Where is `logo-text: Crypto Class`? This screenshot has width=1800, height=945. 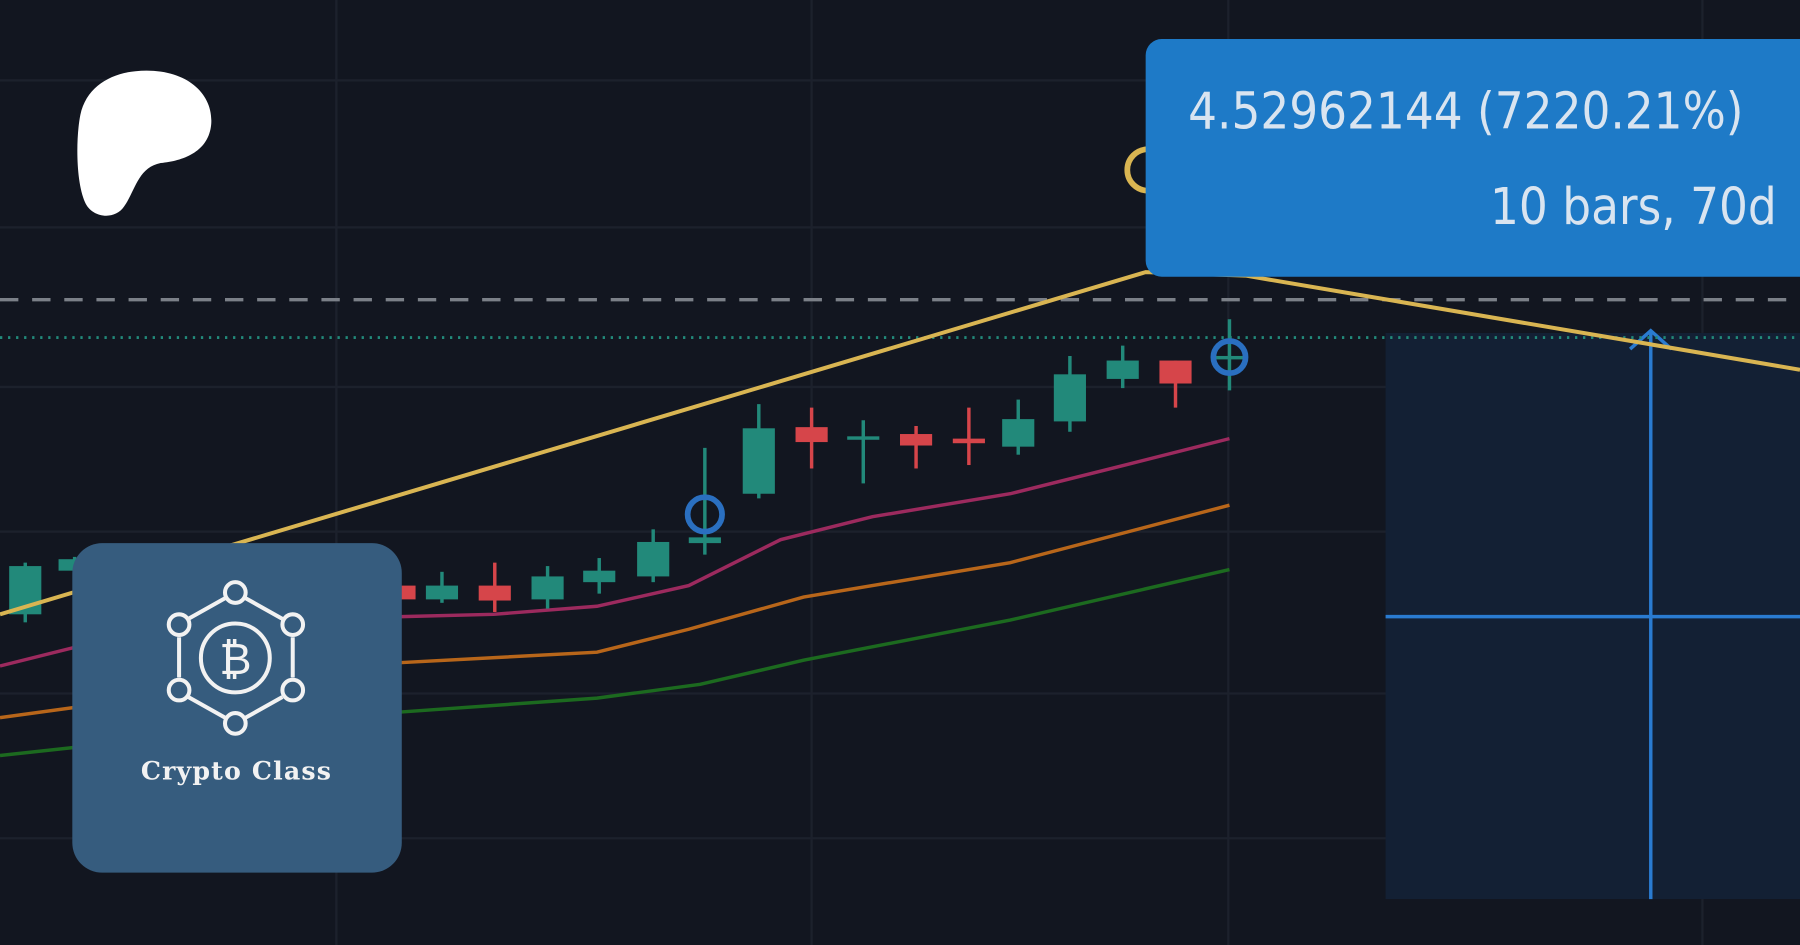
logo-text: Crypto Class is located at coordinates (236, 771).